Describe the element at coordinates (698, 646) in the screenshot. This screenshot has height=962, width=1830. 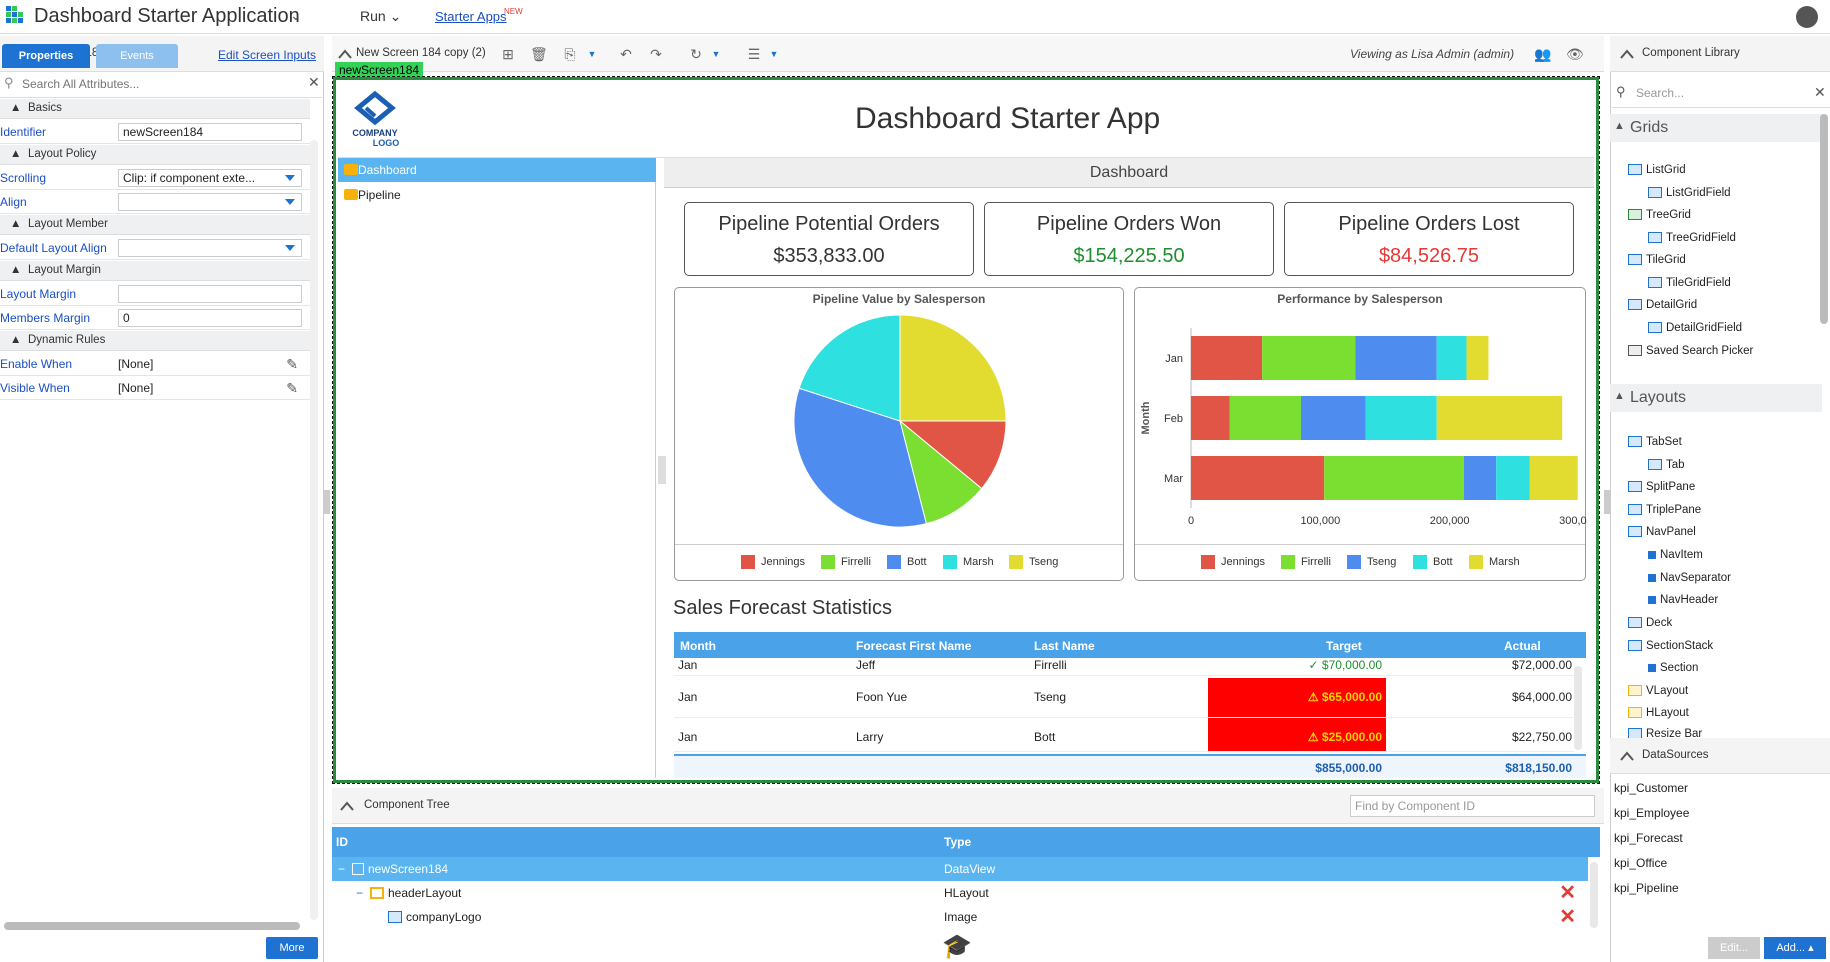
I see `col-header: Month` at that location.